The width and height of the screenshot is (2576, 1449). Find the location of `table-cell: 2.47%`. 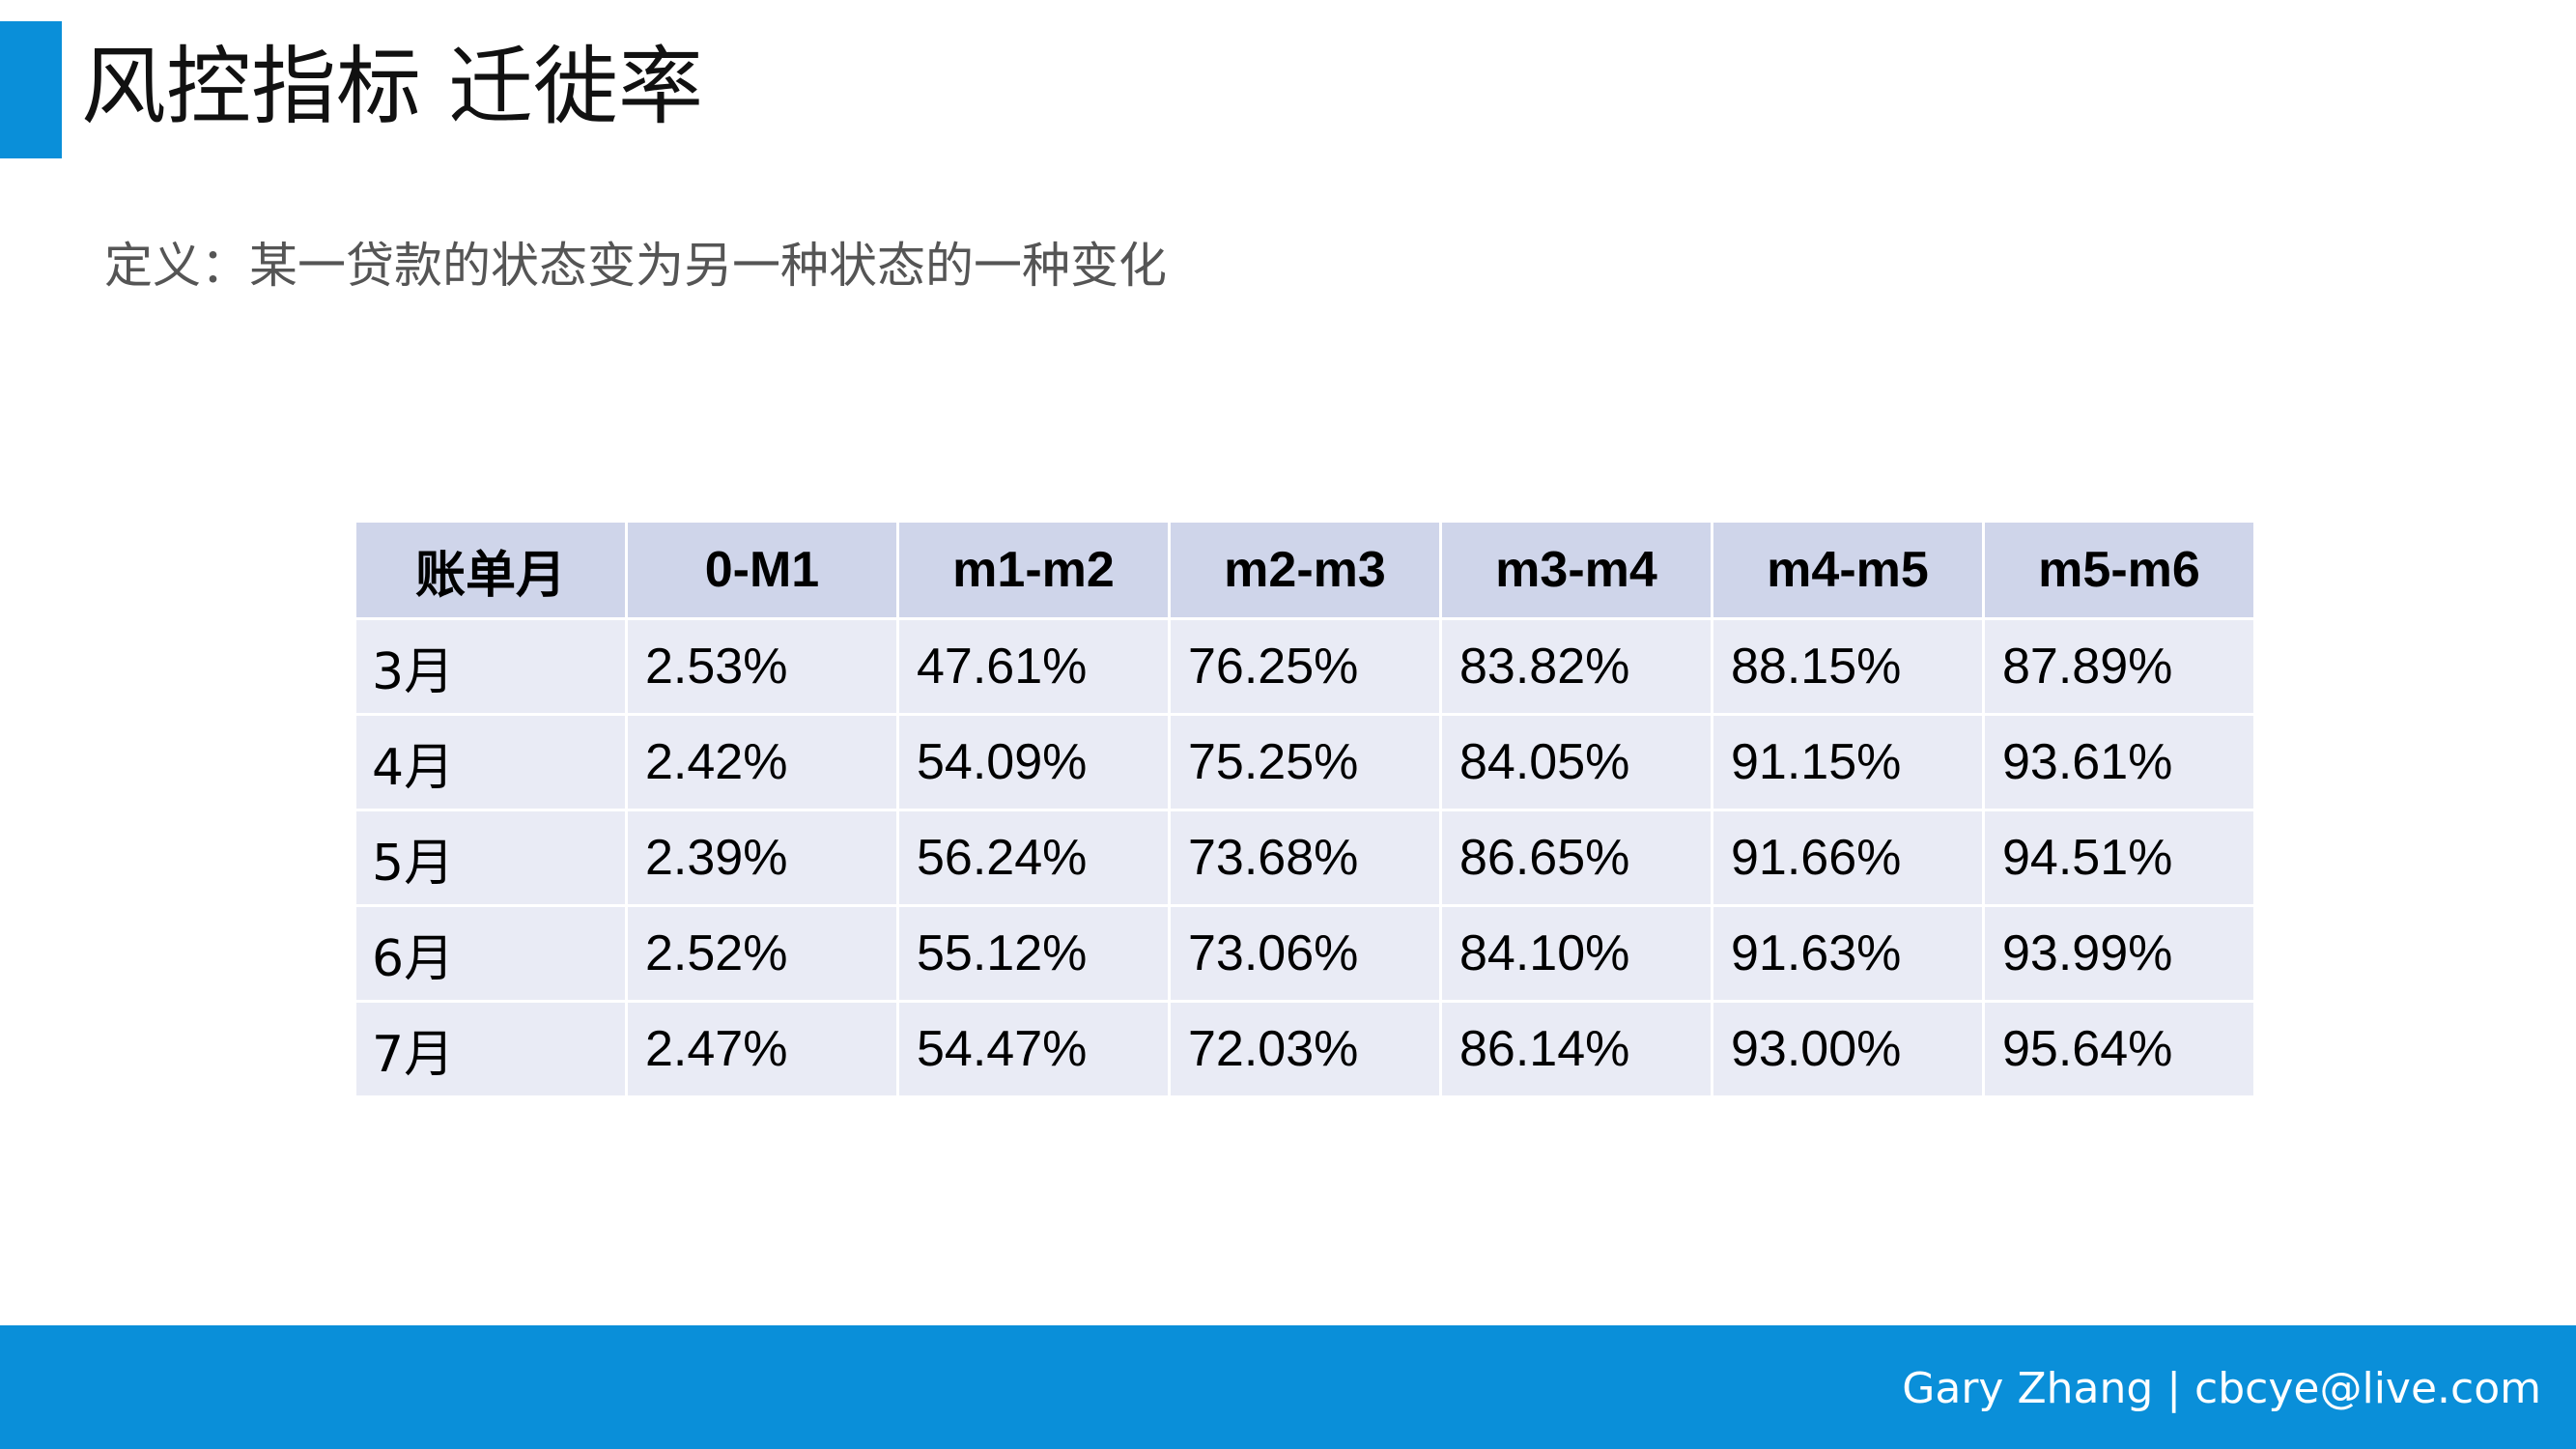

table-cell: 2.47% is located at coordinates (762, 1049).